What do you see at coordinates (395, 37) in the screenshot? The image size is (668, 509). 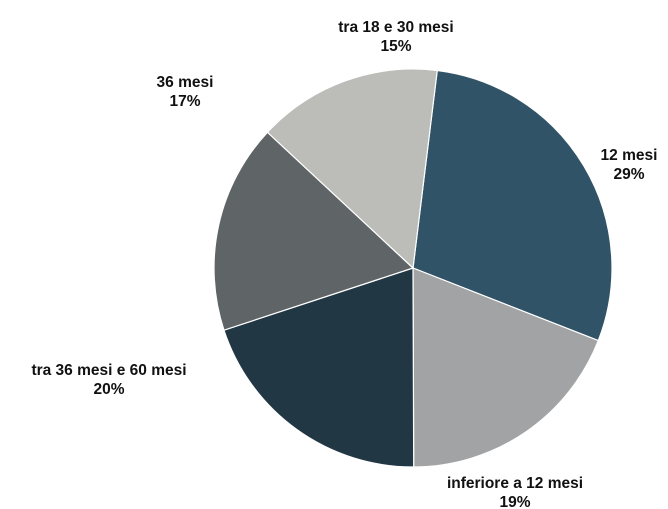 I see `label-tra-18-e-30-mesi: tra 18 e 30 mesi 15%` at bounding box center [395, 37].